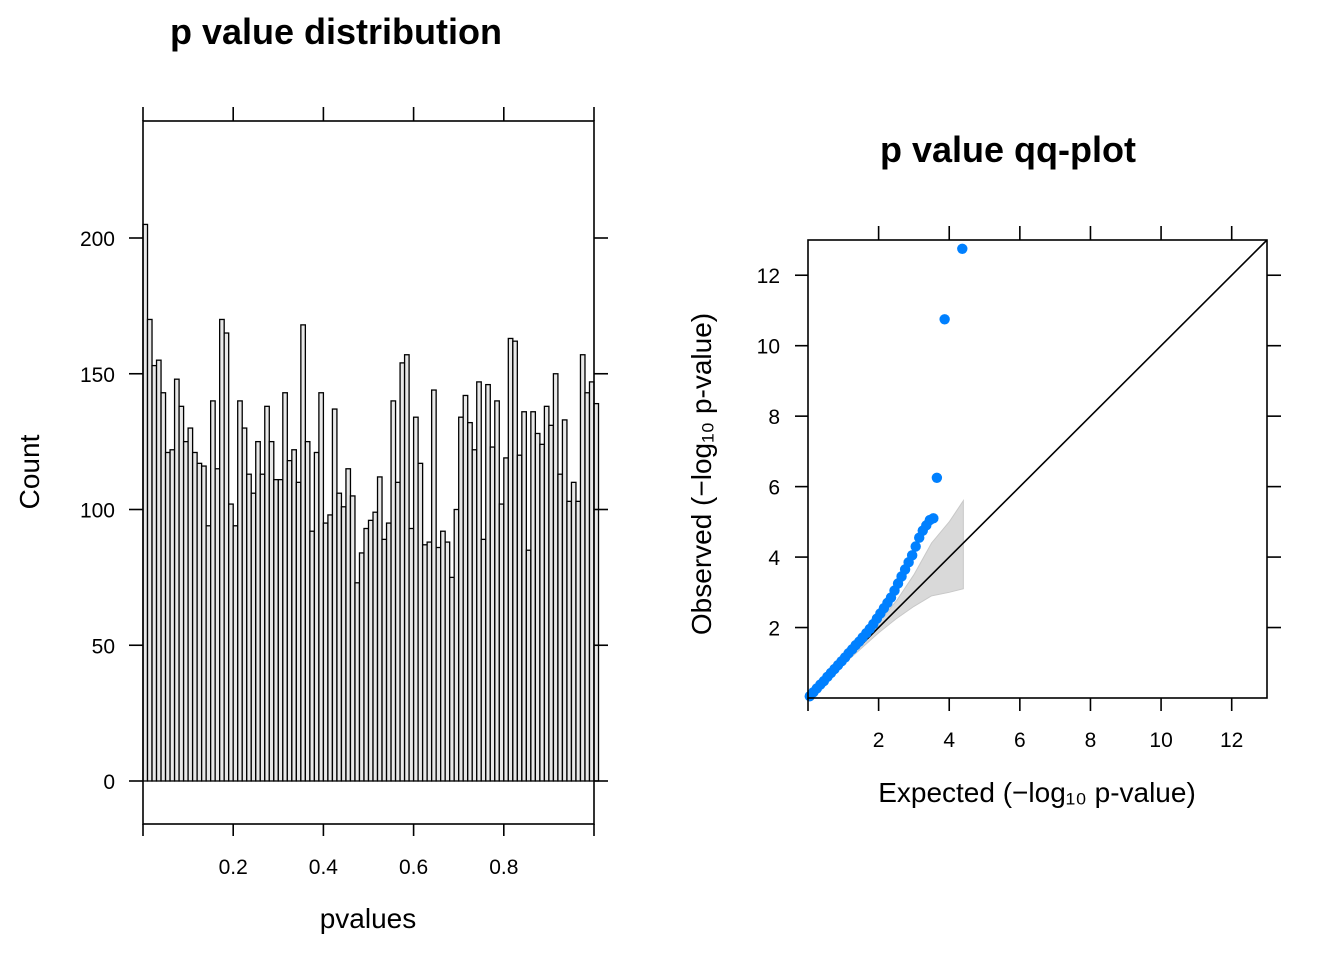 This screenshot has width=1344, height=960. Describe the element at coordinates (1008, 149) in the screenshot. I see `qq-plot-title: p value qq-plot` at that location.